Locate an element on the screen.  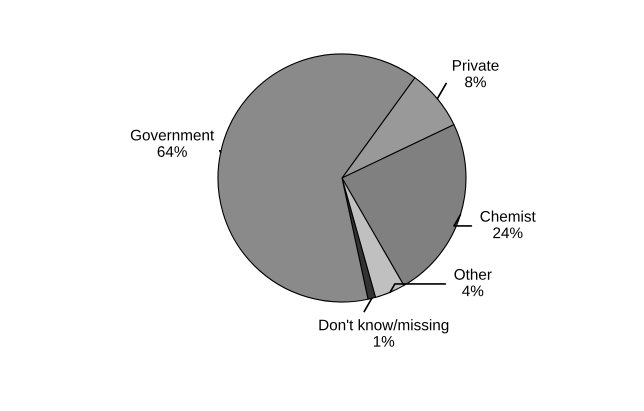
data-label: 1% is located at coordinates (384, 341).